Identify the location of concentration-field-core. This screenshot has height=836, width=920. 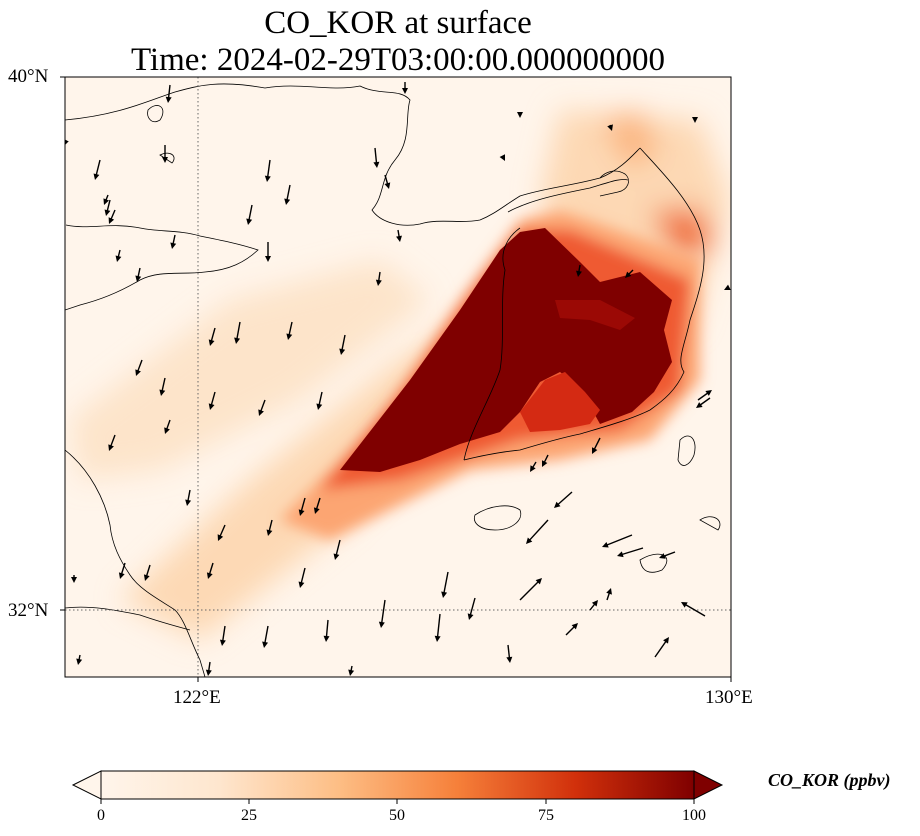
(506, 350).